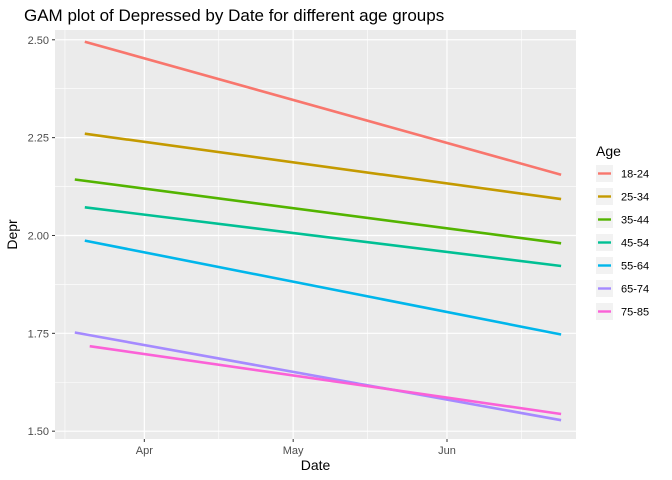  Describe the element at coordinates (38, 236) in the screenshot. I see `y-tick-label: 2.00` at that location.